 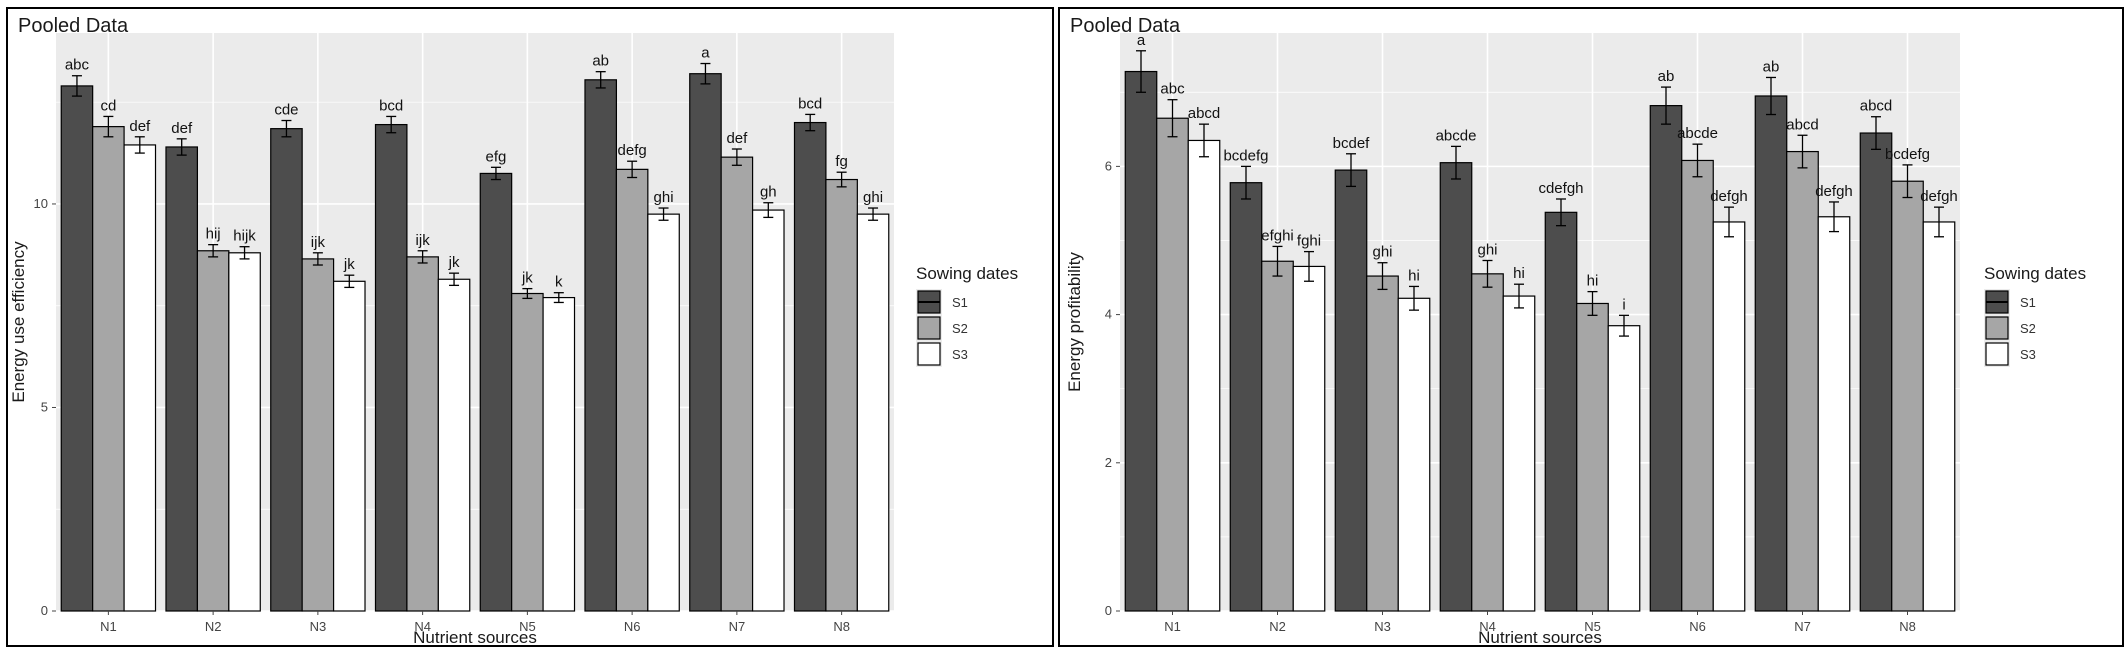 I want to click on significance-label: jk, so click(x=349, y=264).